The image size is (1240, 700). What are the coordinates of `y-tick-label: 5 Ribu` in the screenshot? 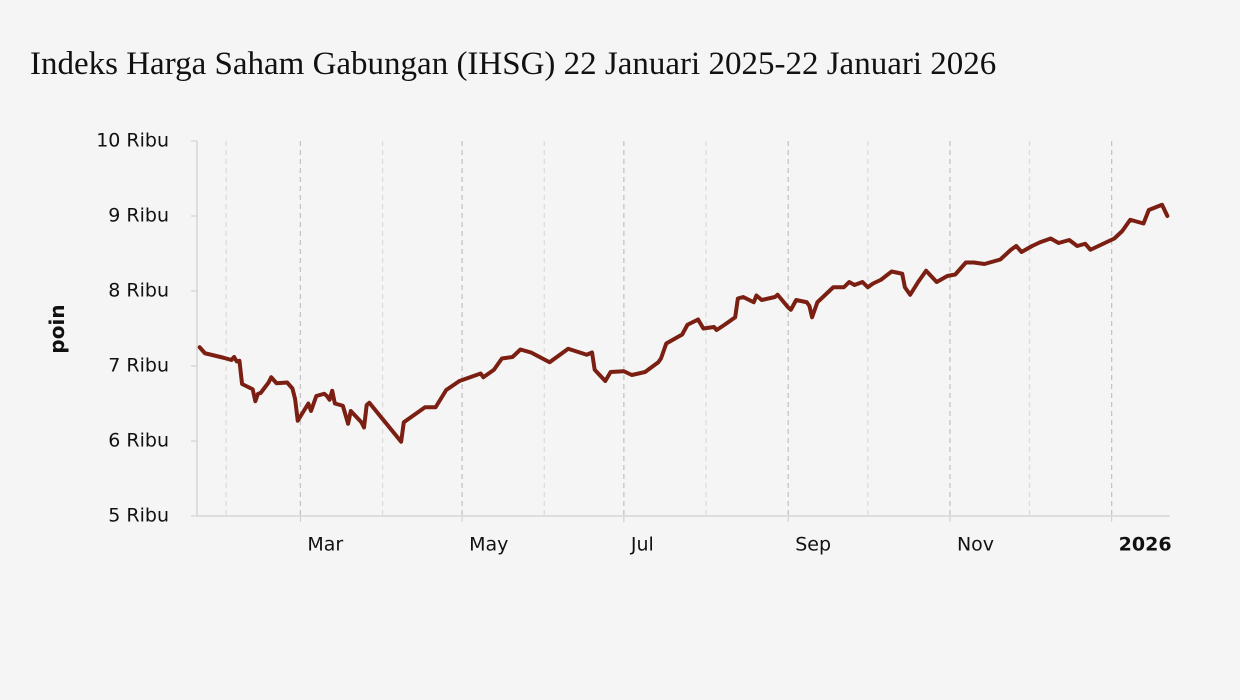 It's located at (138, 516).